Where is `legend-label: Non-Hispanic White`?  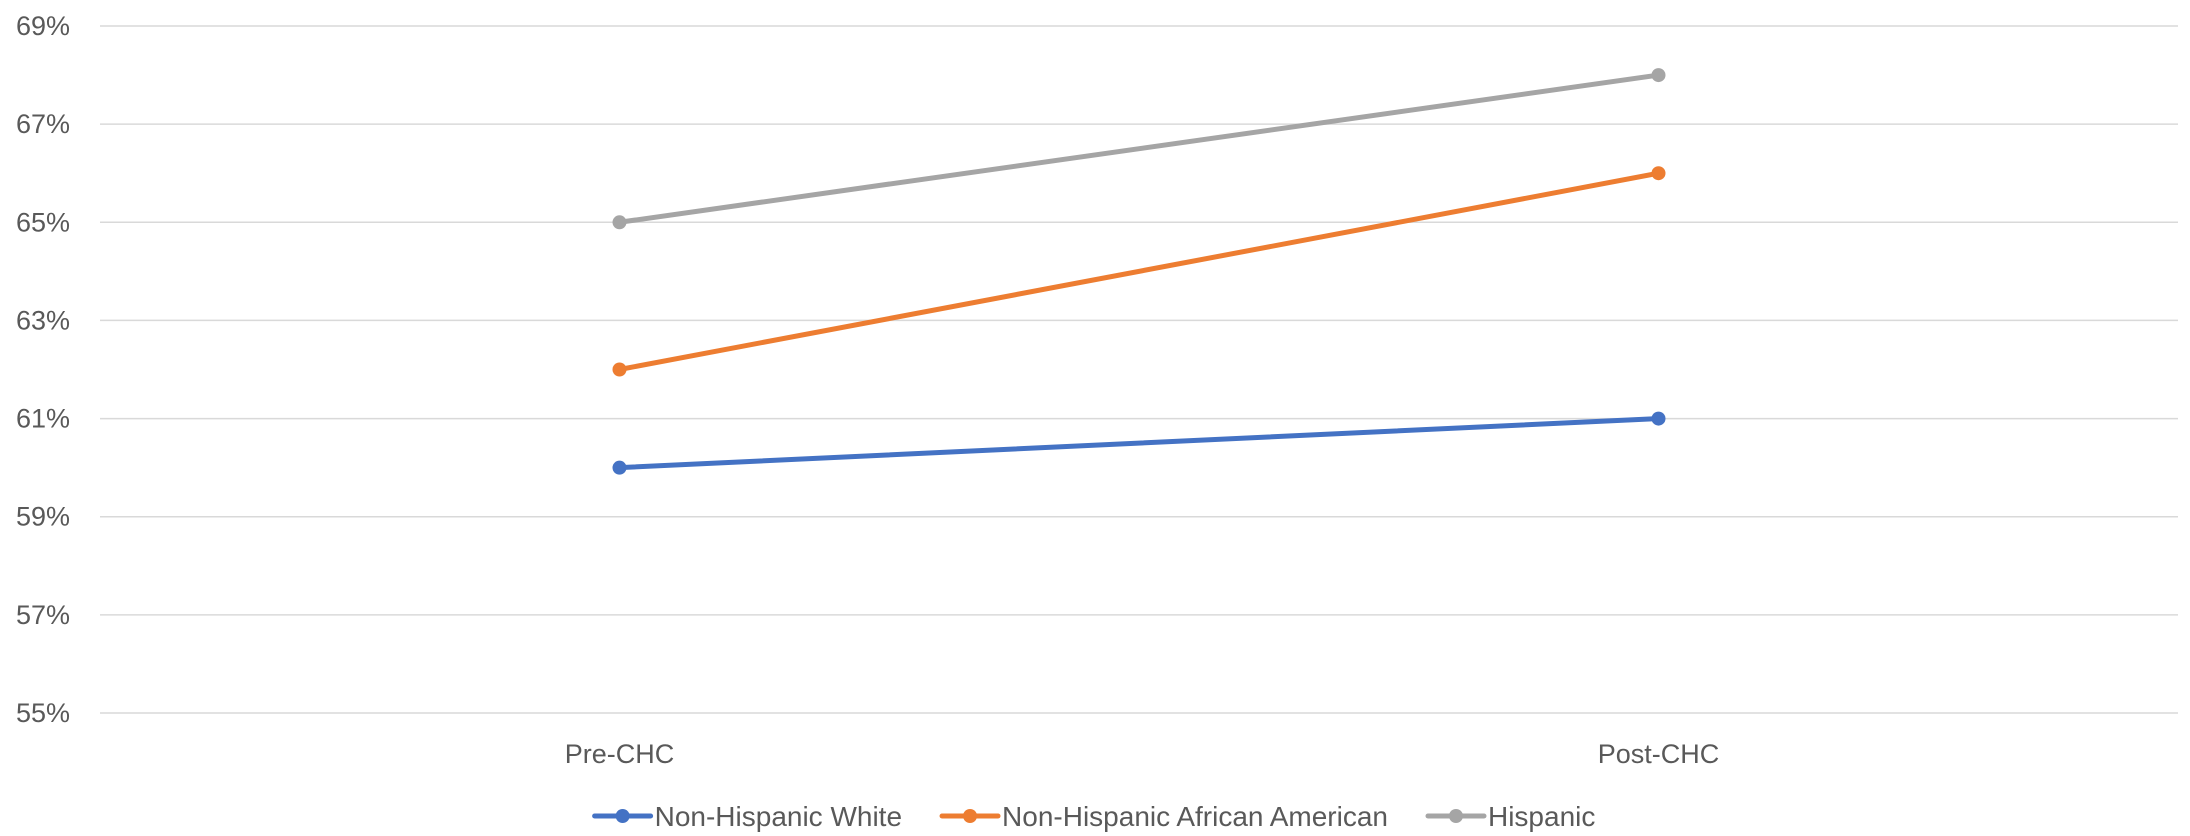
legend-label: Non-Hispanic White is located at coordinates (778, 816).